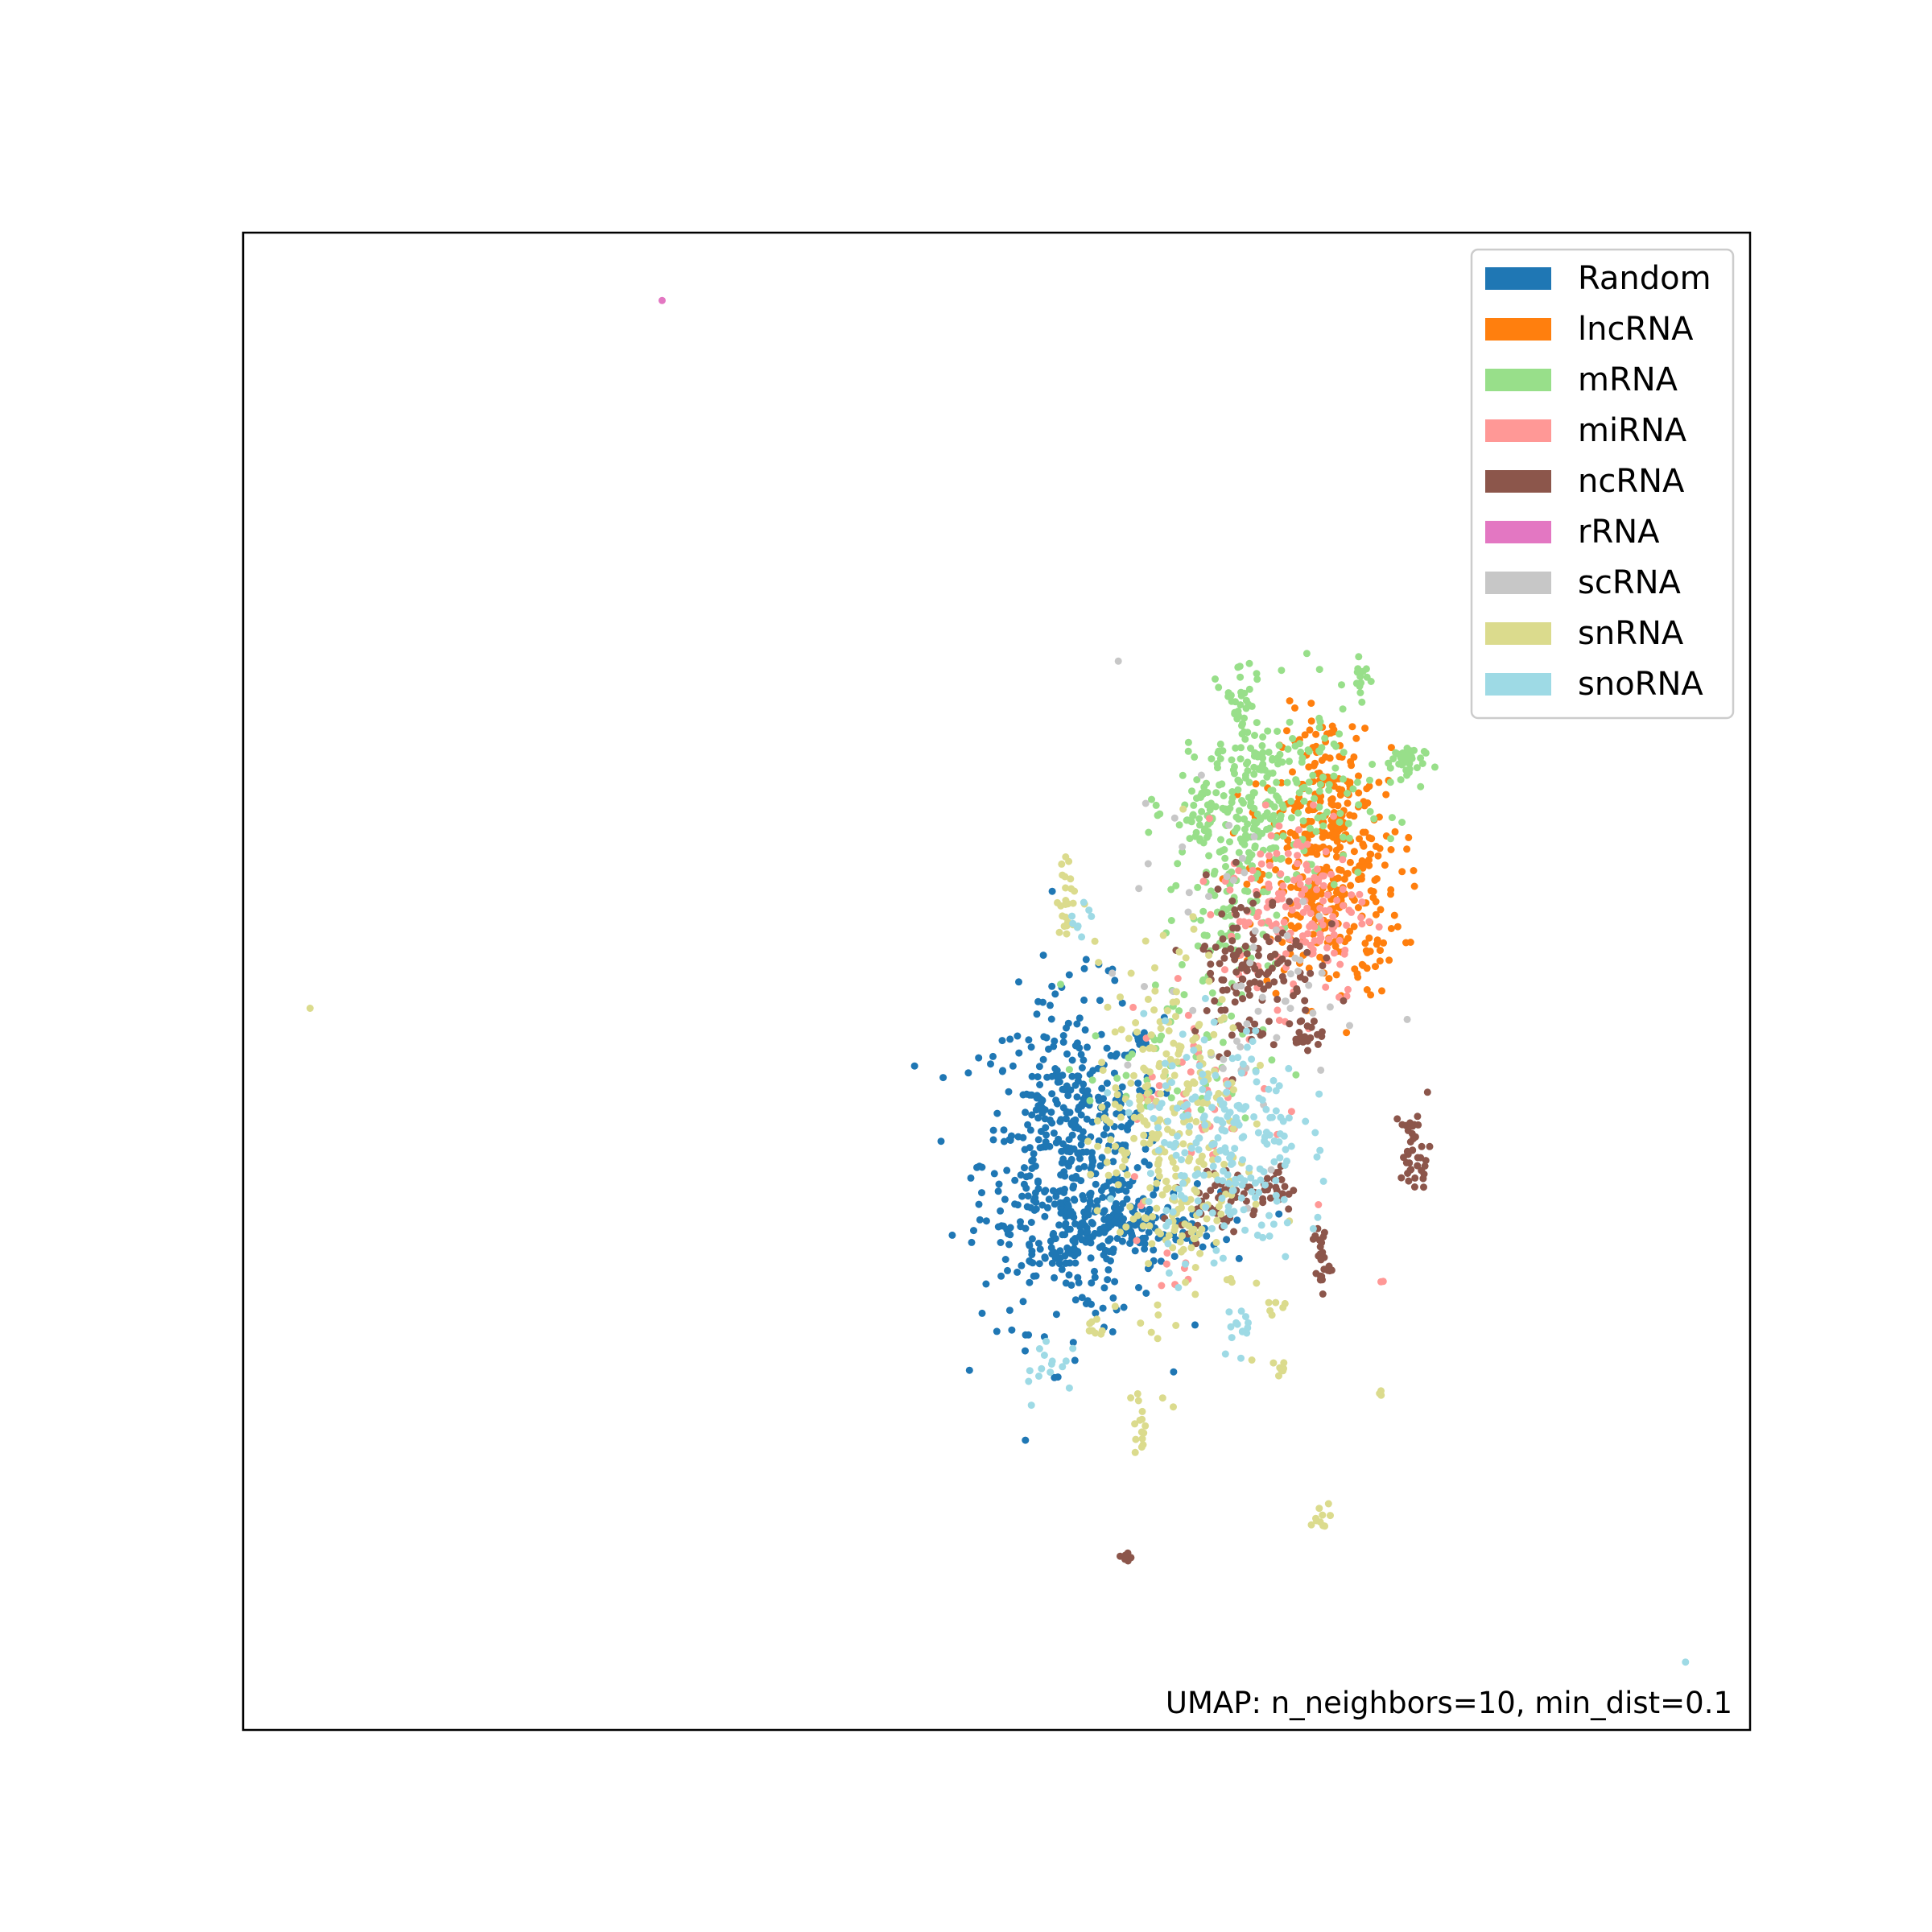 The image size is (1932, 1932). I want to click on legend-swatch-snrna, so click(1518, 633).